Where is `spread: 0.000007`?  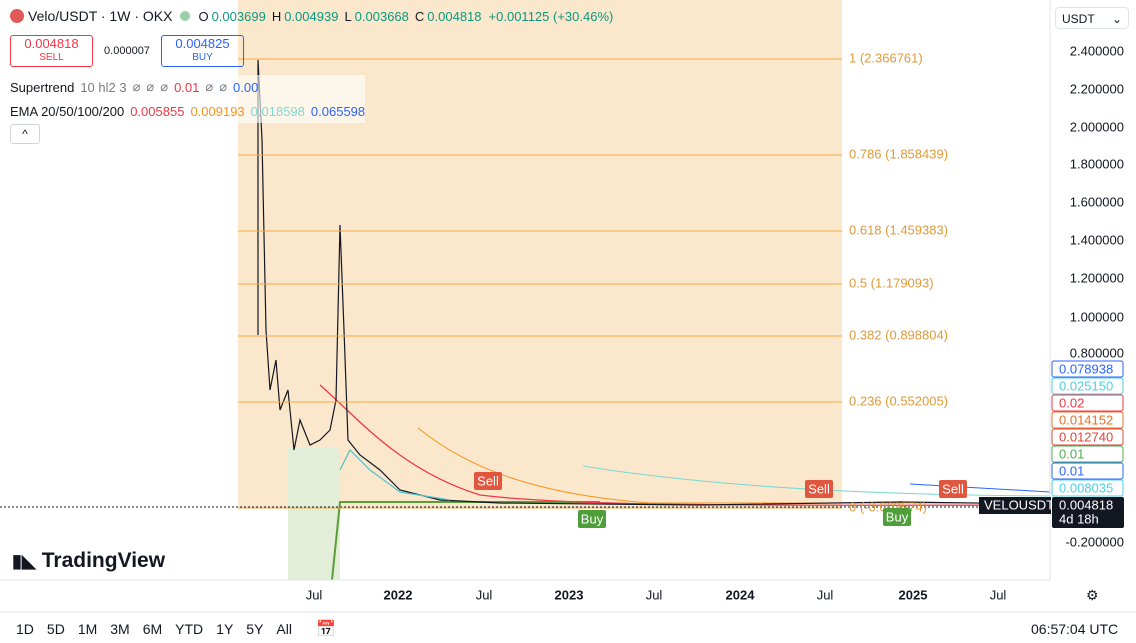
spread: 0.000007 is located at coordinates (127, 51).